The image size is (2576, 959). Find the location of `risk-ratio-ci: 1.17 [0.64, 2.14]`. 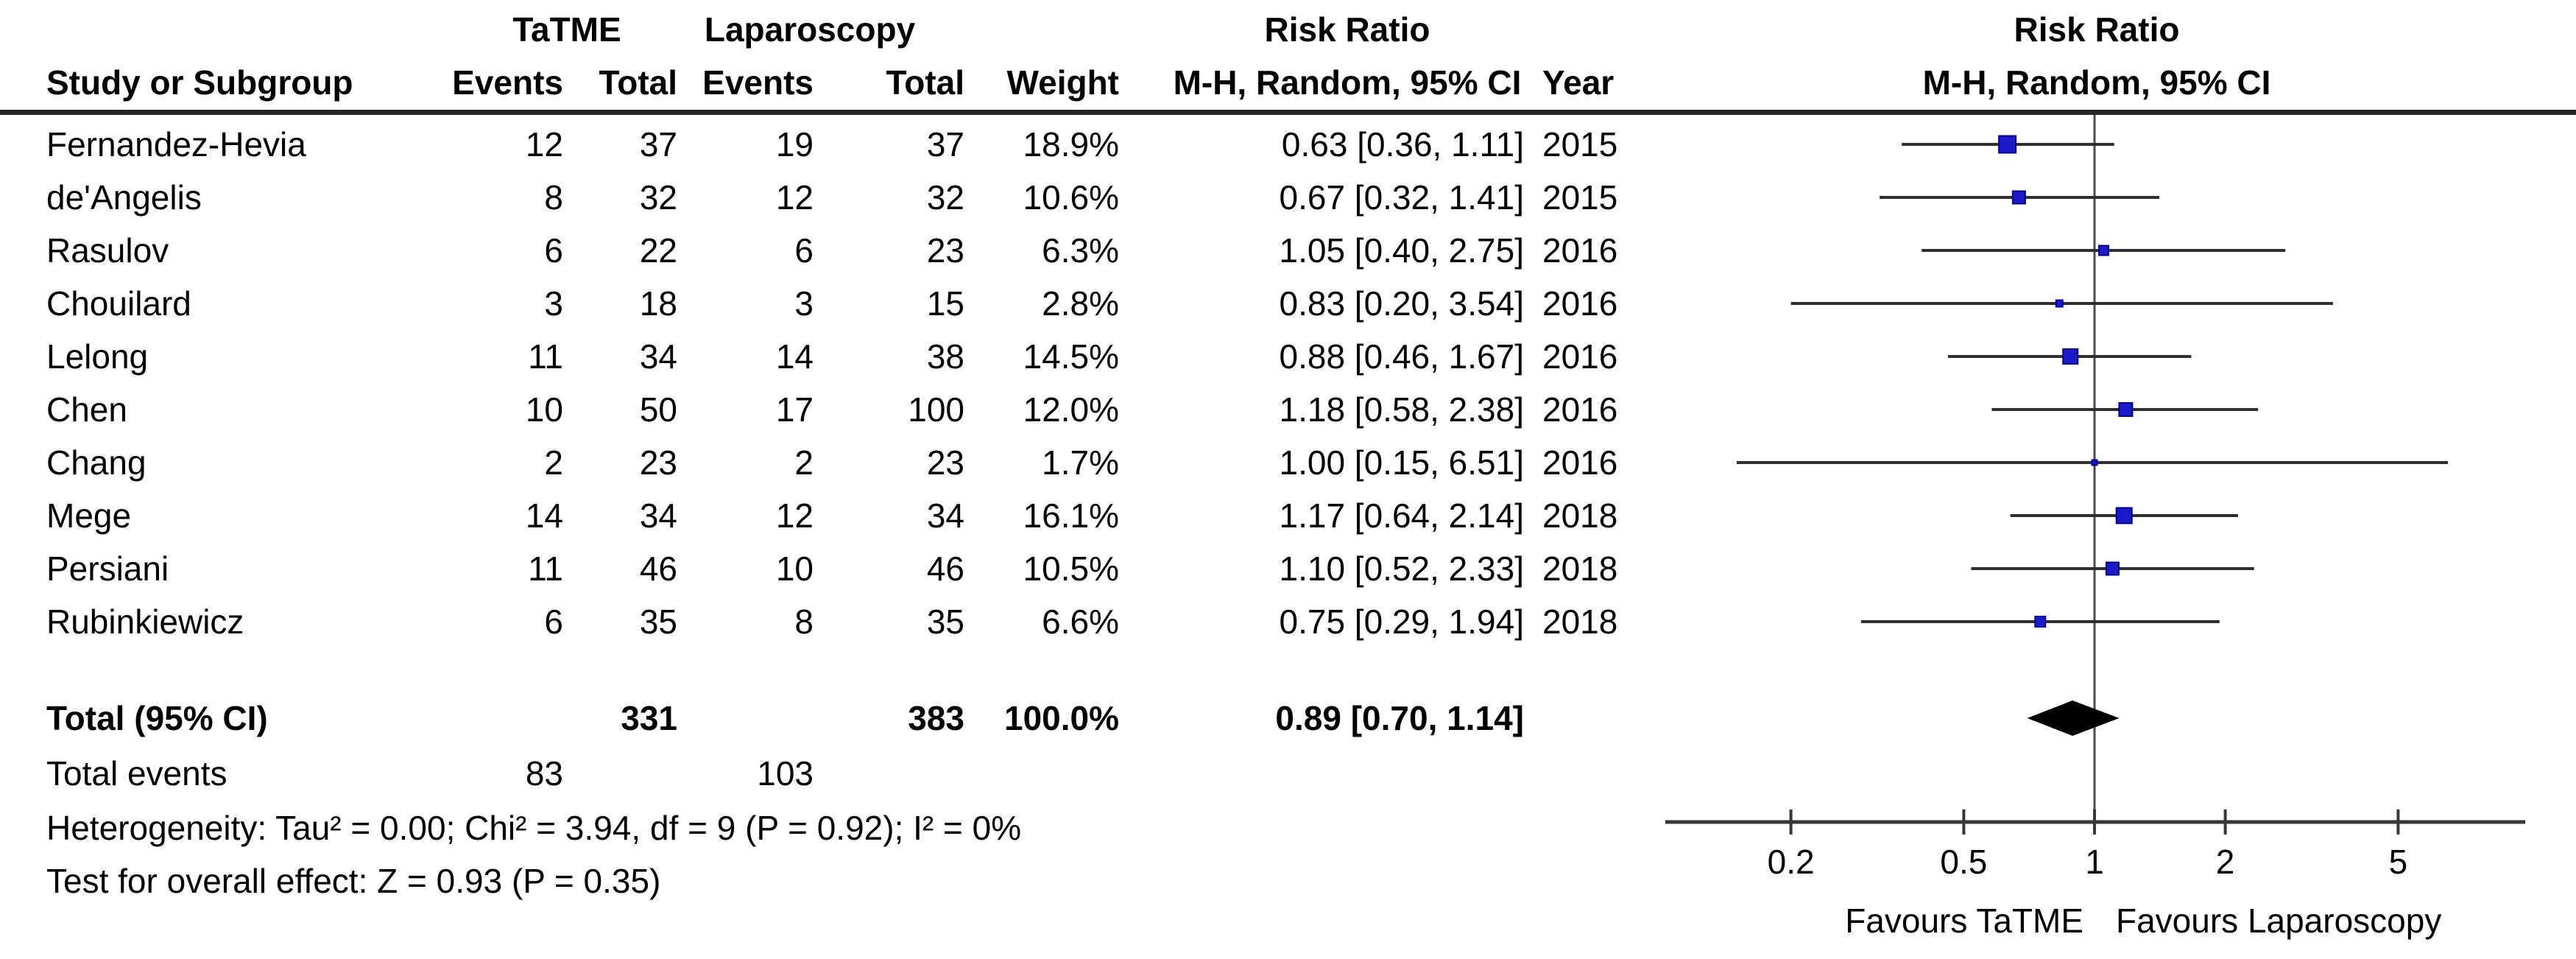

risk-ratio-ci: 1.17 [0.64, 2.14] is located at coordinates (1402, 515).